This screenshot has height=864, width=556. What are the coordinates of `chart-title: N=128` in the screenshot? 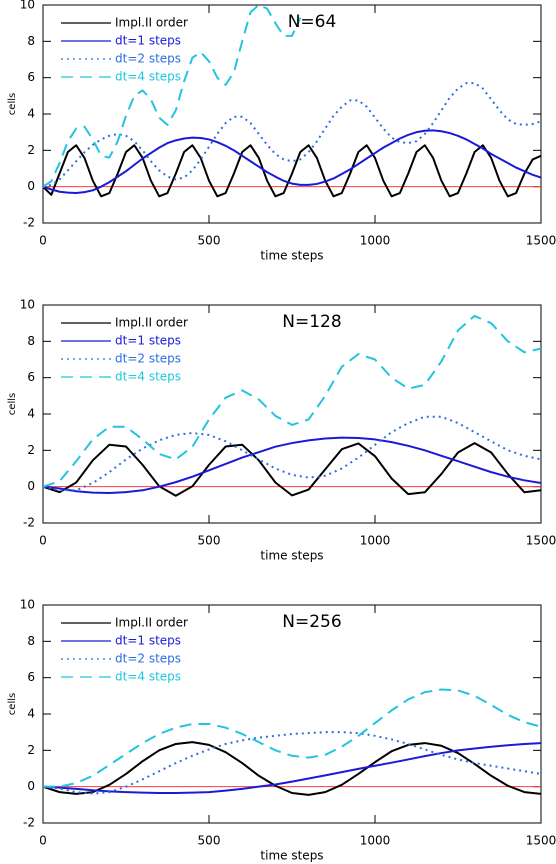 It's located at (311, 322).